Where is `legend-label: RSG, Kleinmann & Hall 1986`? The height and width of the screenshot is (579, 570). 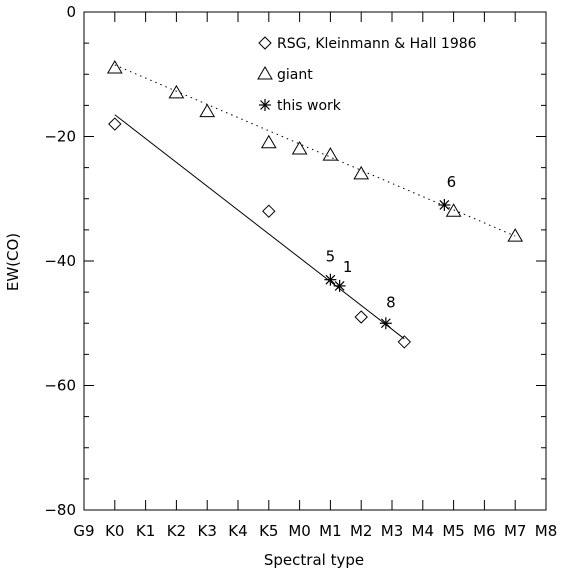 legend-label: RSG, Kleinmann & Hall 1986 is located at coordinates (377, 44).